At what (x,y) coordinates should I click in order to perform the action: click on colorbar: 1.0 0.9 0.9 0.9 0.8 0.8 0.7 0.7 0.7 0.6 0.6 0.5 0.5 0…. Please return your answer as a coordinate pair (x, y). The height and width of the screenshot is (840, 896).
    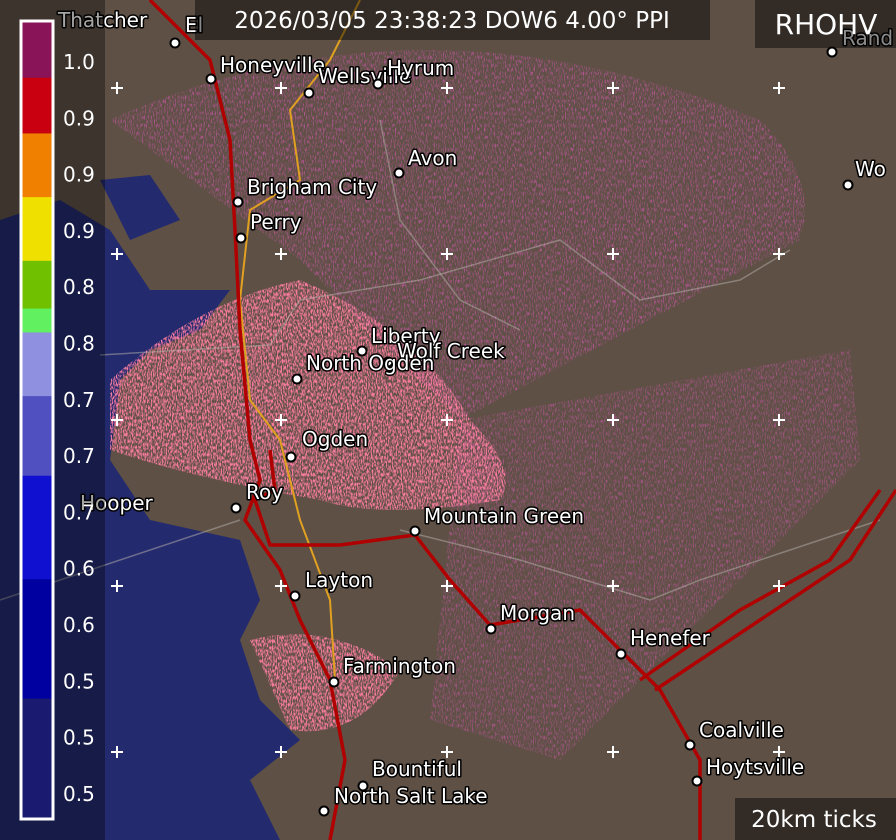
    Looking at the image, I should click on (57, 420).